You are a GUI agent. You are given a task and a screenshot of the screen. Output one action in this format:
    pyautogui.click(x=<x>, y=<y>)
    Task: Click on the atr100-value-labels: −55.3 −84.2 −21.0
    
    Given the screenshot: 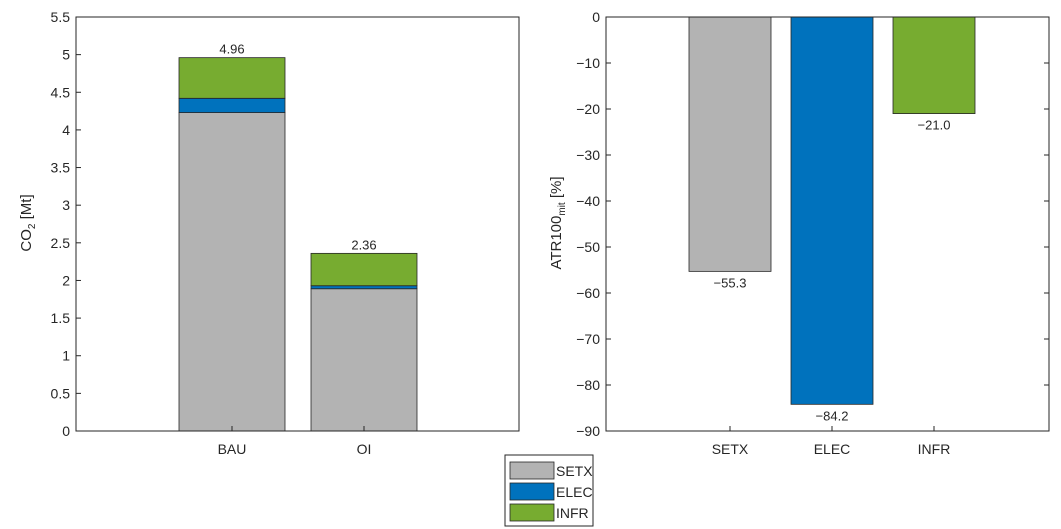 What is the action you would take?
    pyautogui.click(x=832, y=271)
    